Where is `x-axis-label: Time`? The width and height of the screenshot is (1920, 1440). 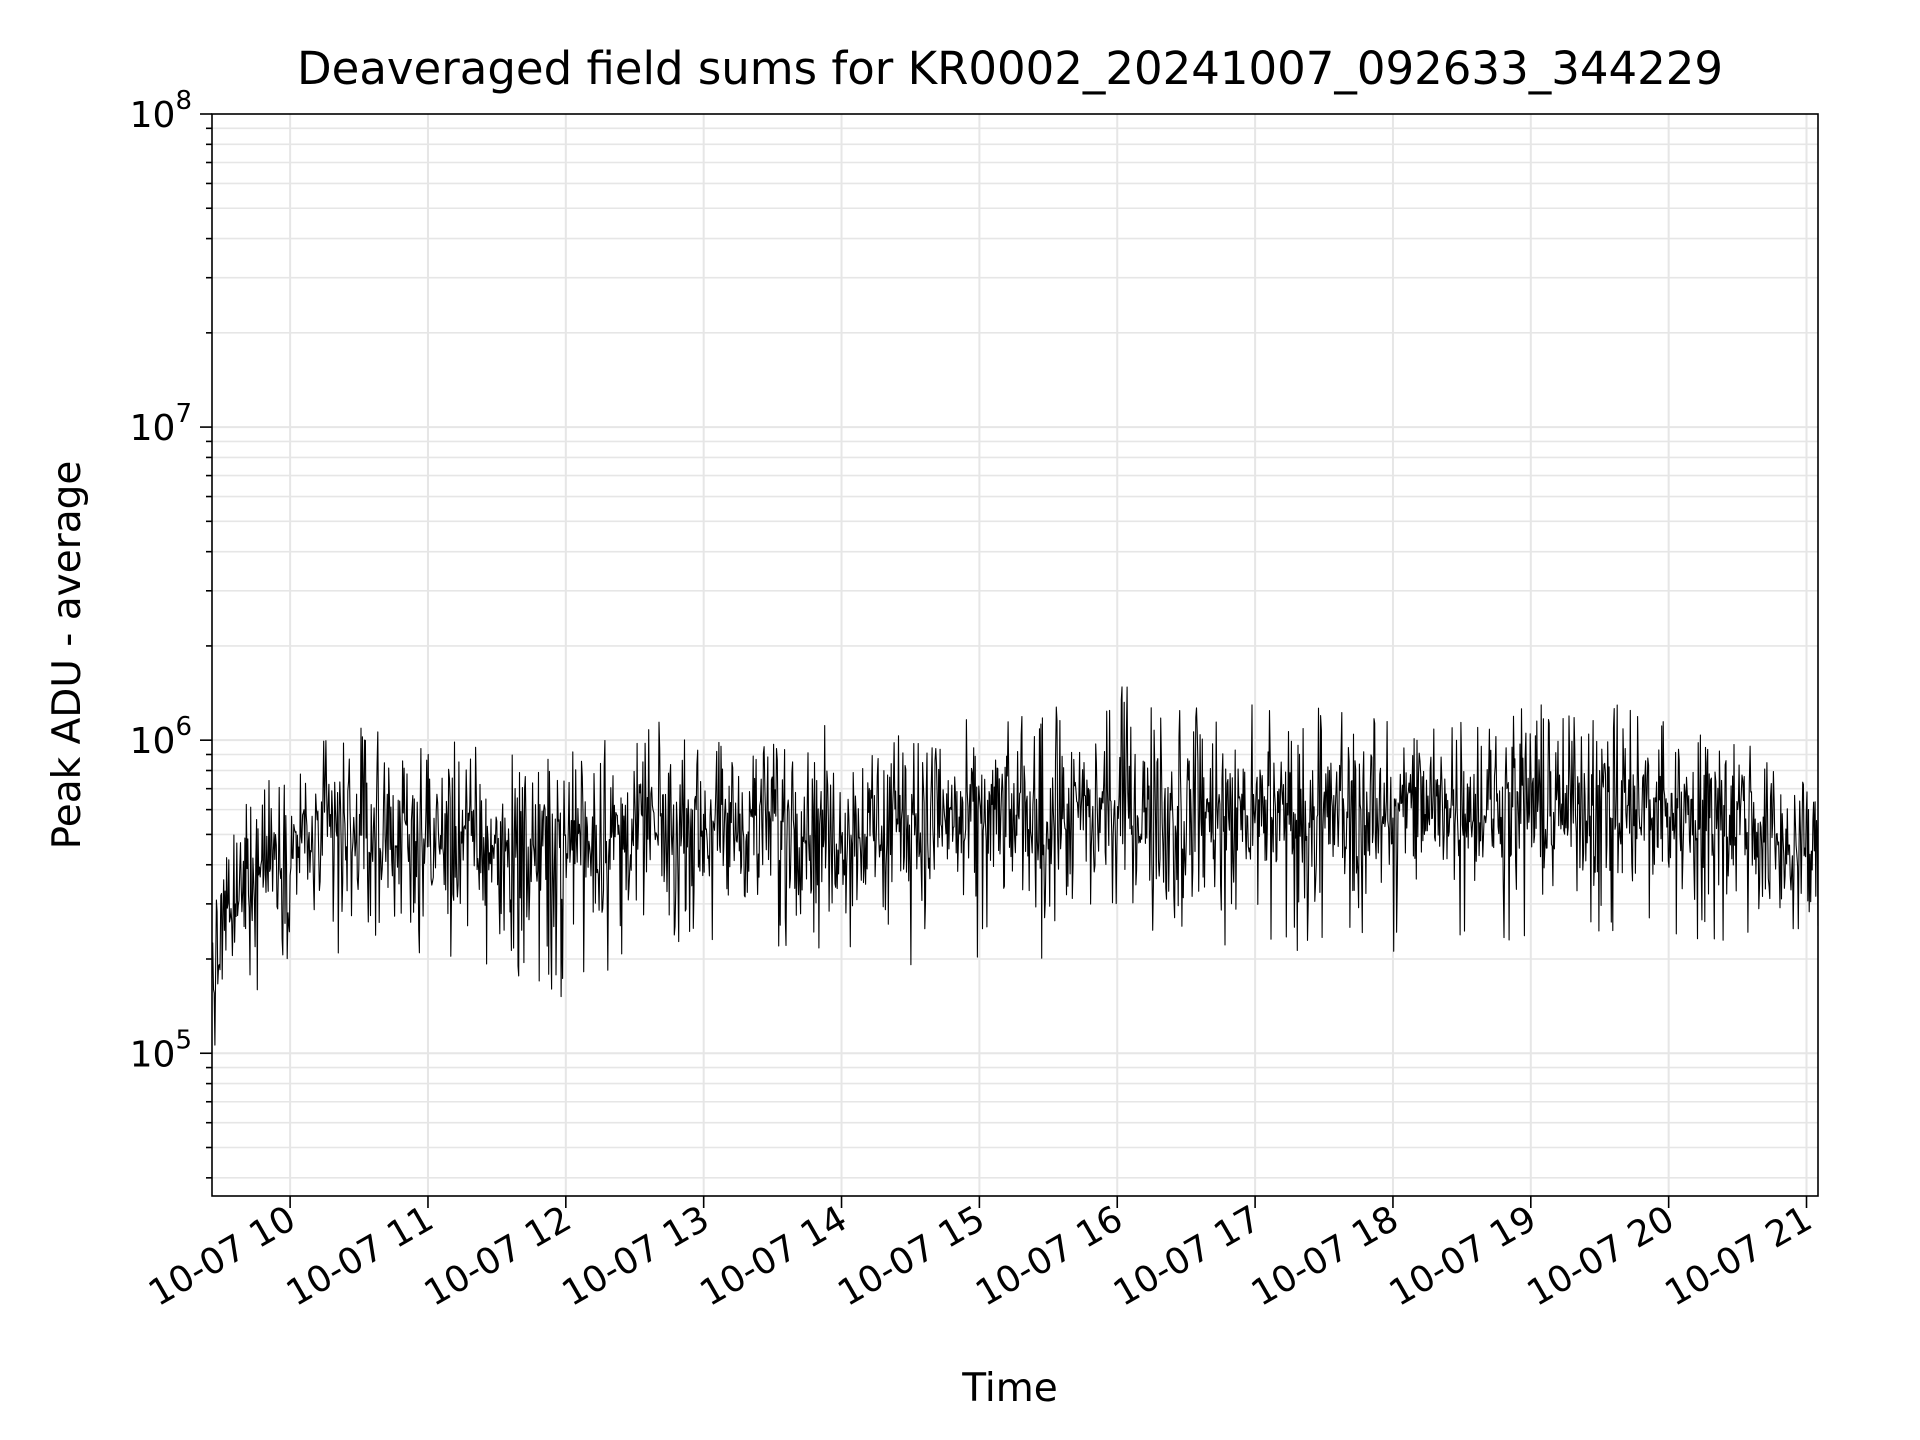
x-axis-label: Time is located at coordinates (1009, 1388).